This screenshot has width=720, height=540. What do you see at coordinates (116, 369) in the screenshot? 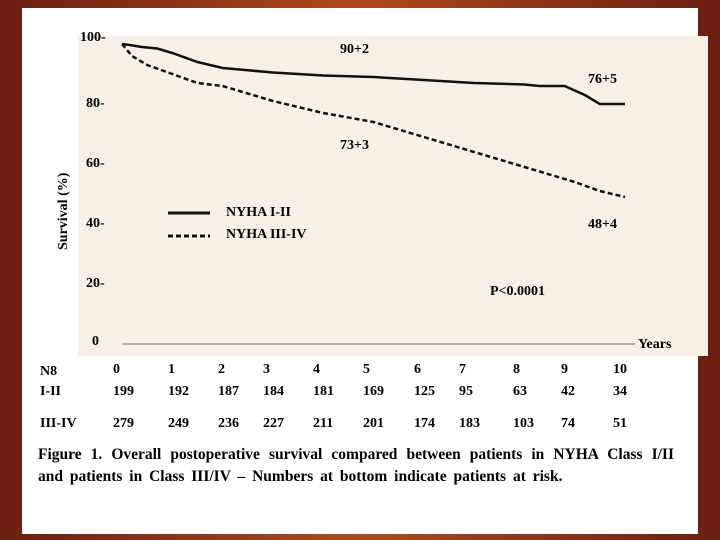
I see `risk-year-0: 0` at bounding box center [116, 369].